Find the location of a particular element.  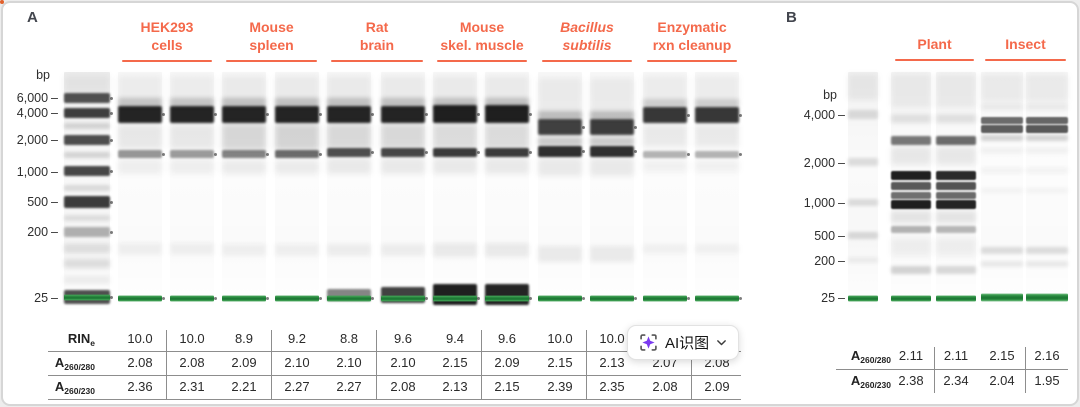

bp-scale-label: 500– is located at coordinates (829, 236).